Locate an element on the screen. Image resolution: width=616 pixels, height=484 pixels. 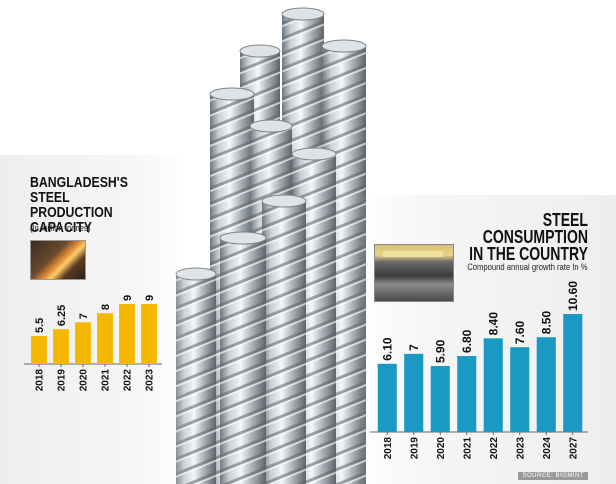
title-line: CONSUMPTION is located at coordinates (535, 237).